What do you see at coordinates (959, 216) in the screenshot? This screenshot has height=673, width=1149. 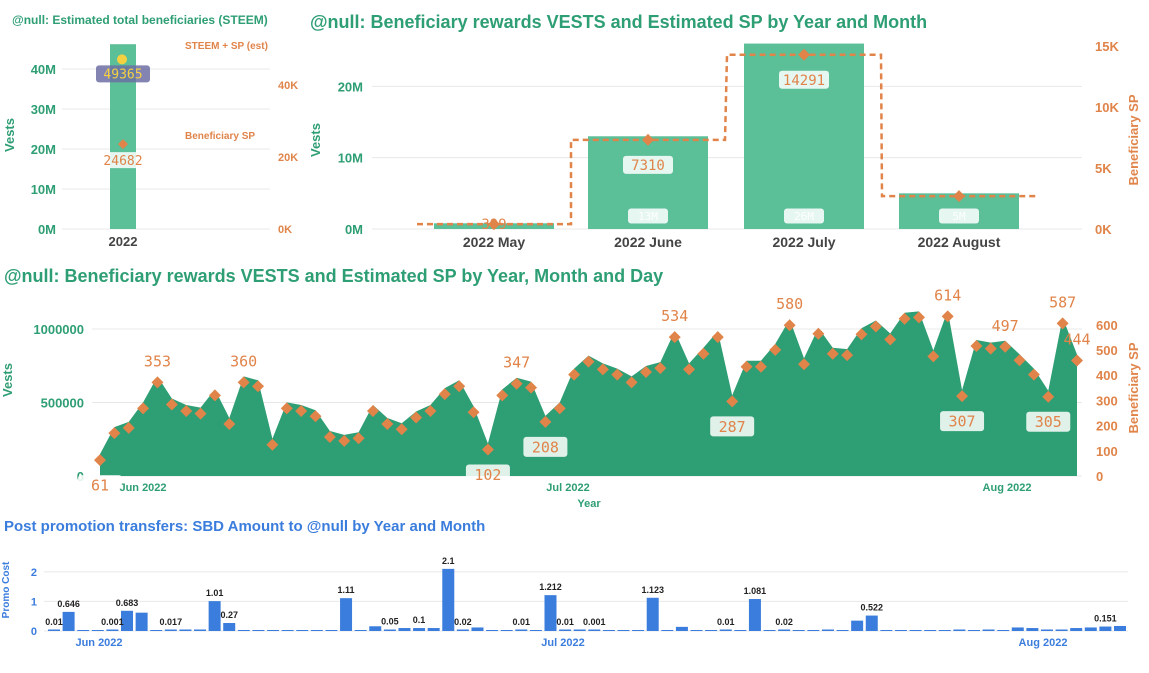 I see `c2-vests-label: 5M` at bounding box center [959, 216].